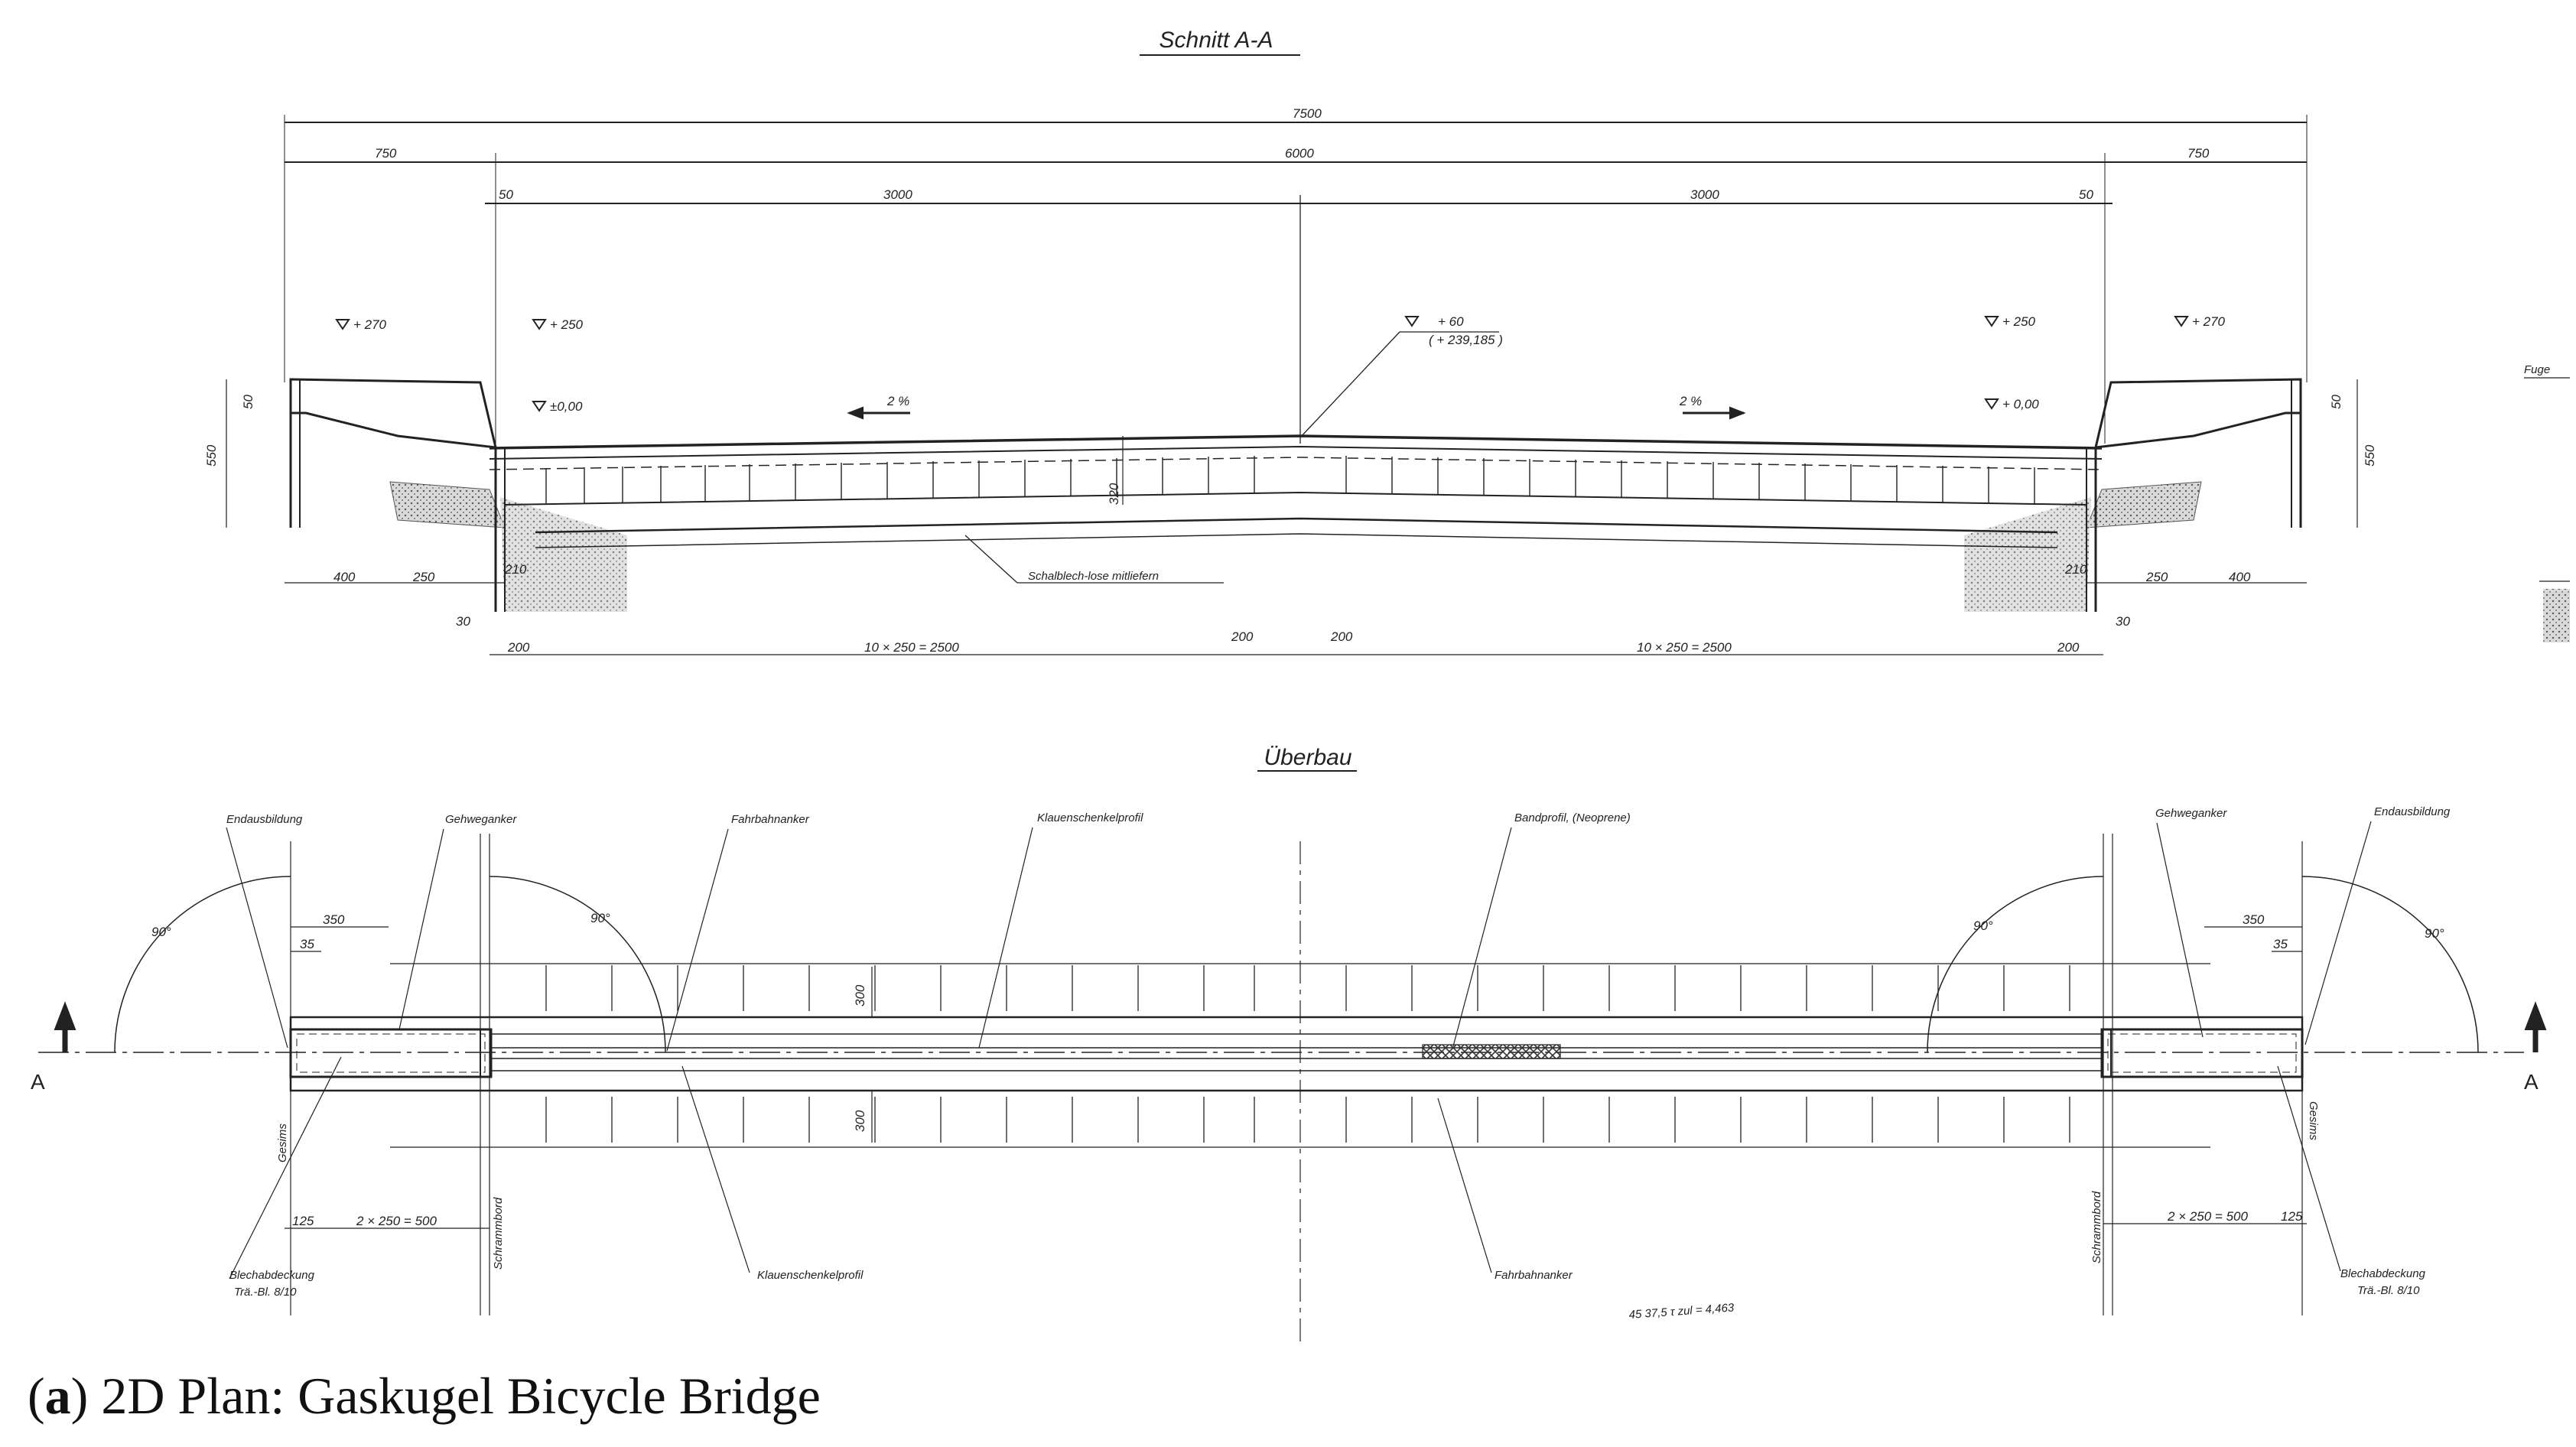  Describe the element at coordinates (1307, 757) in the screenshot. I see `plan-title: Überbau` at that location.